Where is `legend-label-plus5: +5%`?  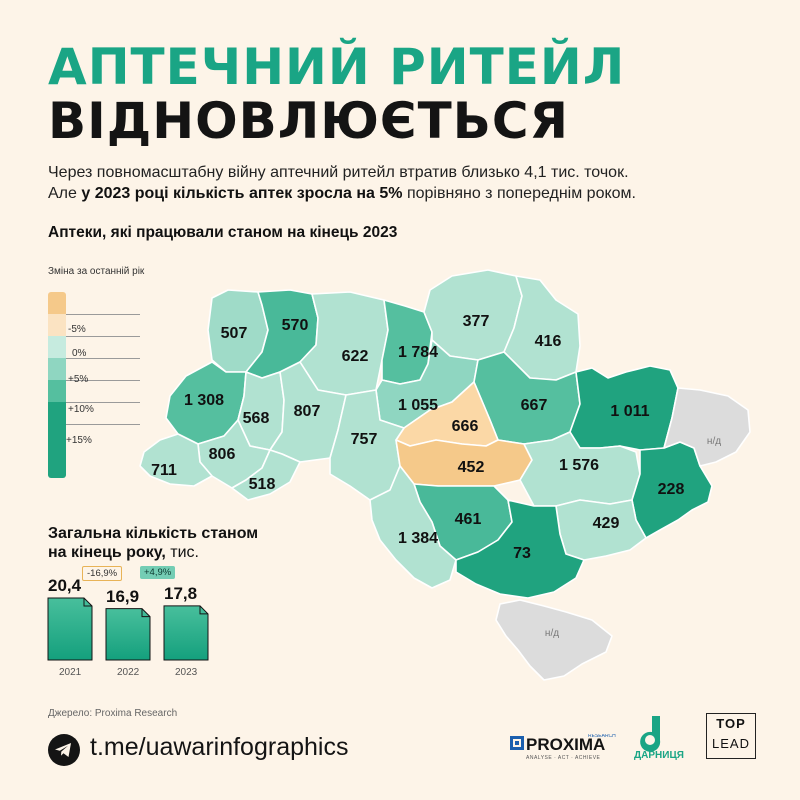
legend-label-plus5: +5% is located at coordinates (78, 379).